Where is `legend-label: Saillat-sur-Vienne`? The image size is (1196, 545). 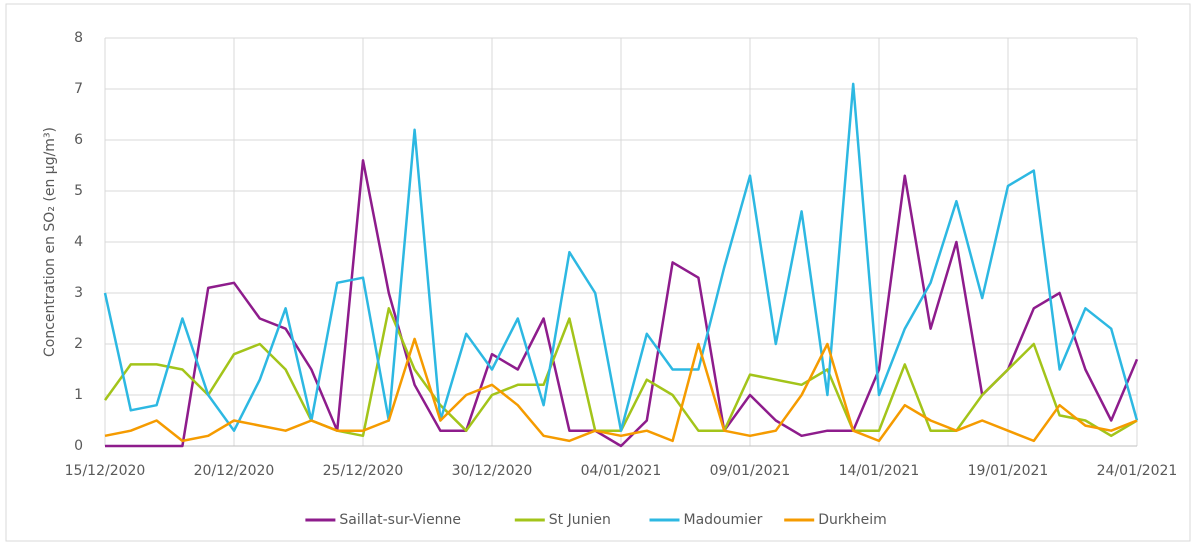
legend-label: Saillat-sur-Vienne is located at coordinates (400, 520).